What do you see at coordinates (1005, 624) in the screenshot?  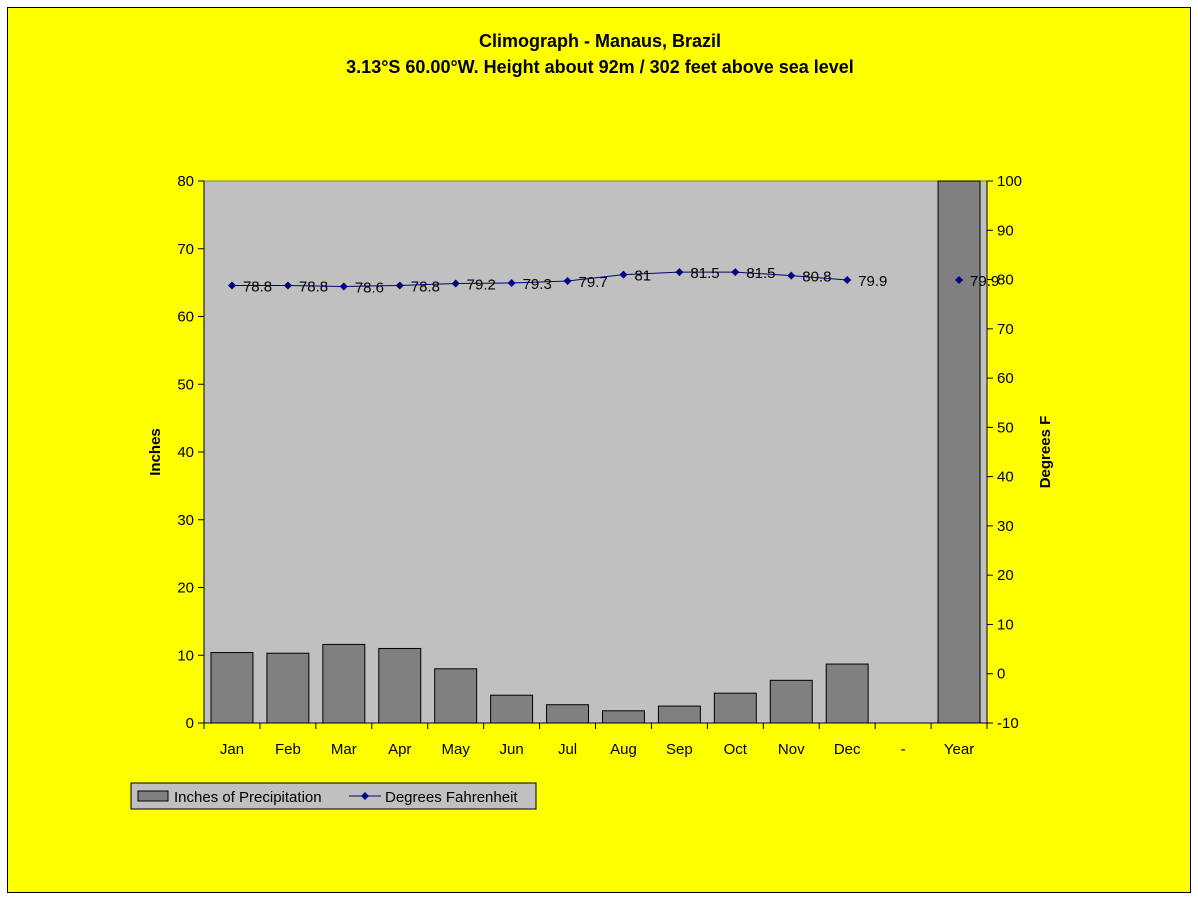 I see `right-tick-label: 10` at bounding box center [1005, 624].